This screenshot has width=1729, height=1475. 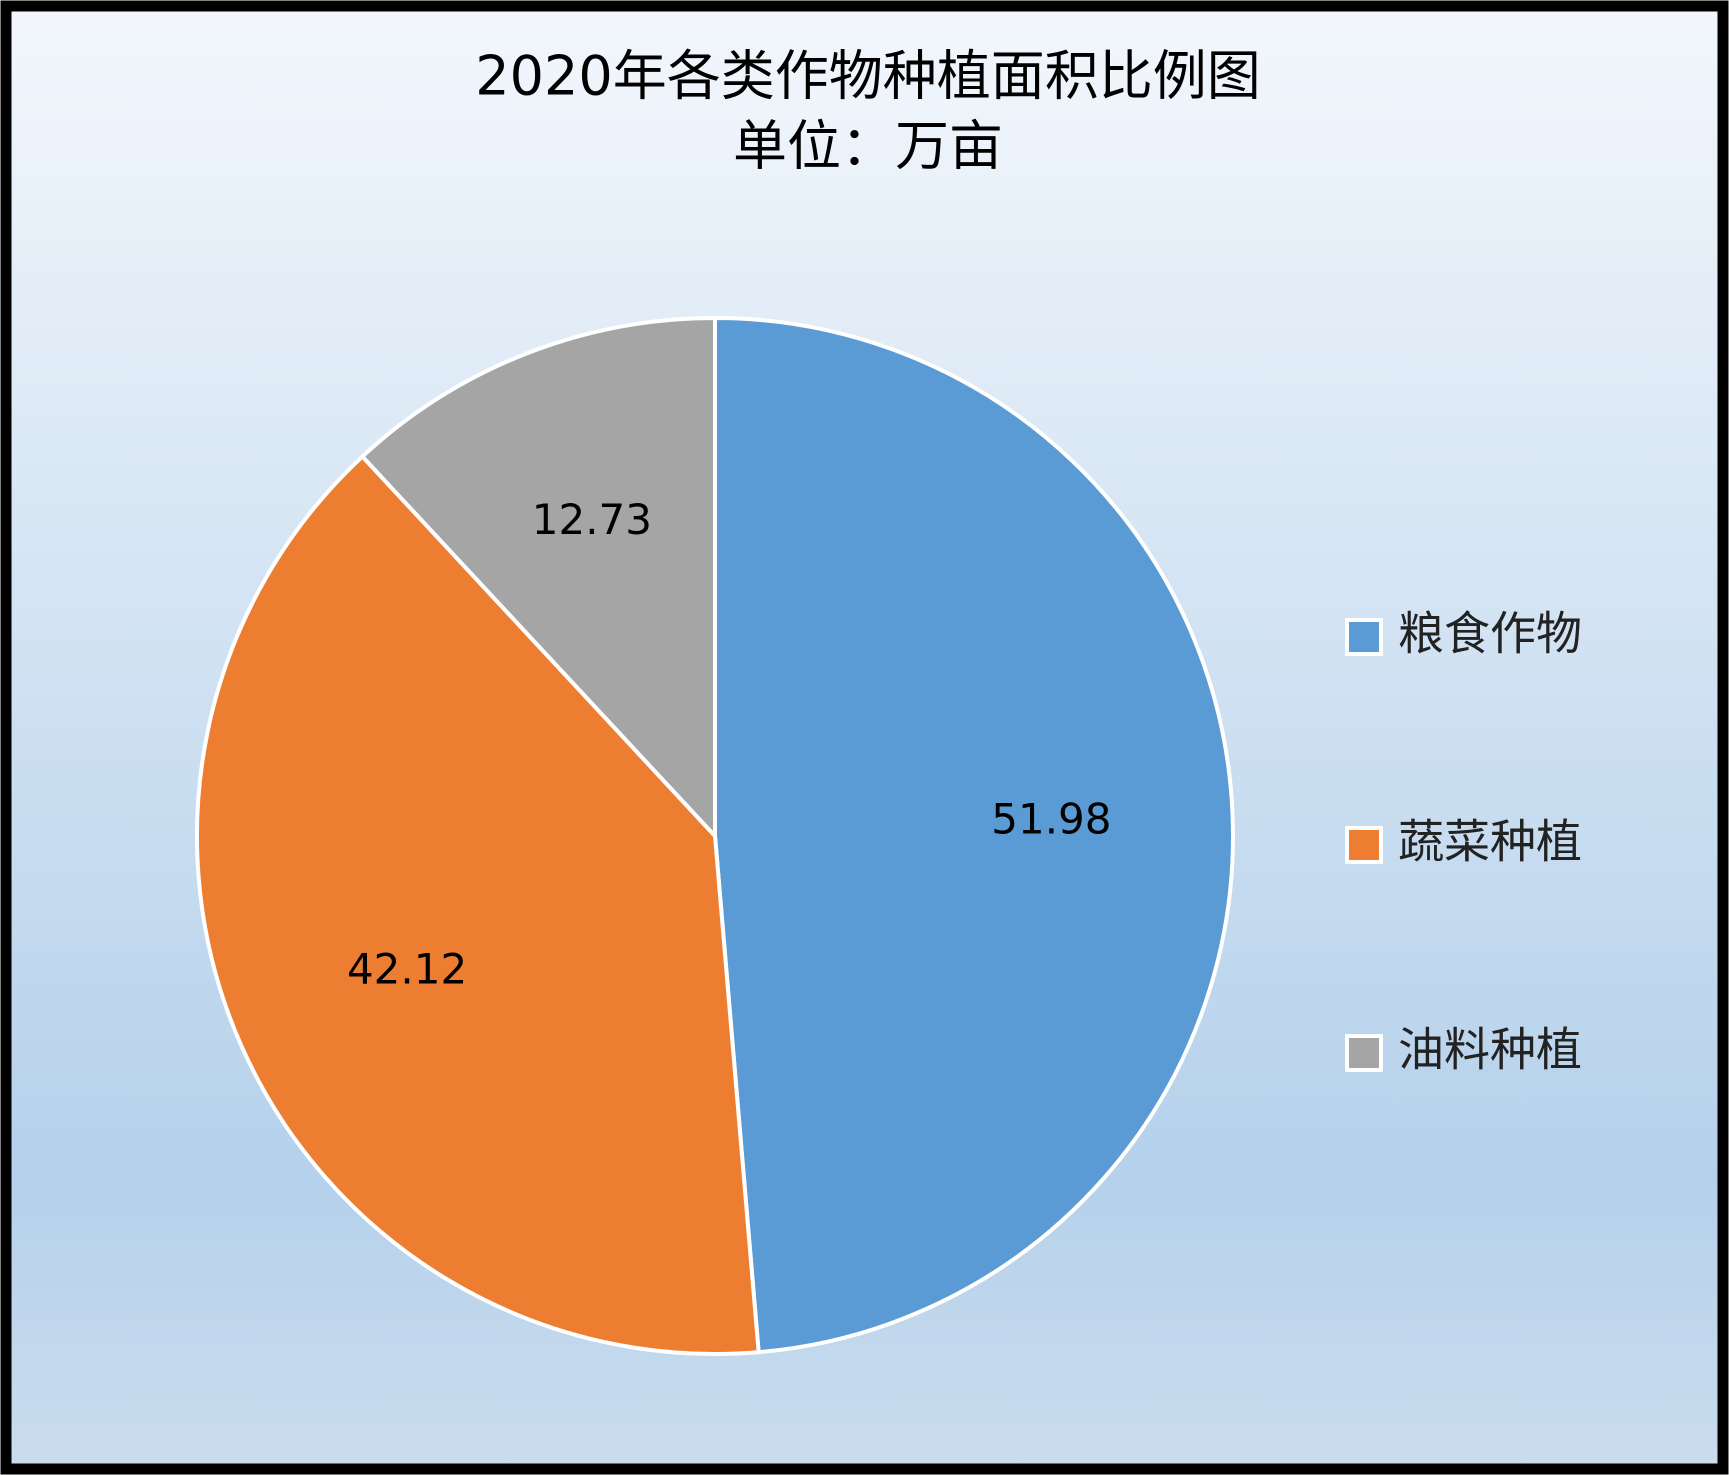 I want to click on pie-slice, so click(x=538, y=578).